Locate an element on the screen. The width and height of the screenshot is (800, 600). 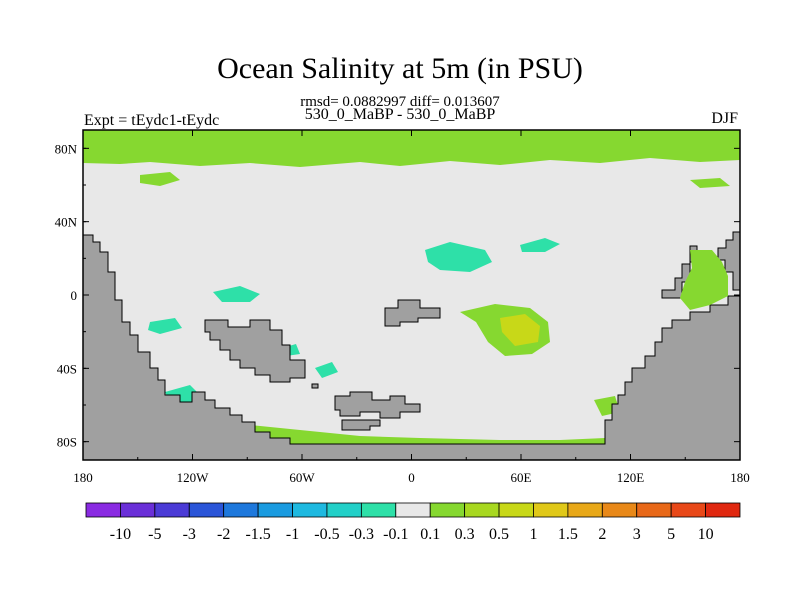
positive-blob-core is located at coordinates (520, 330).